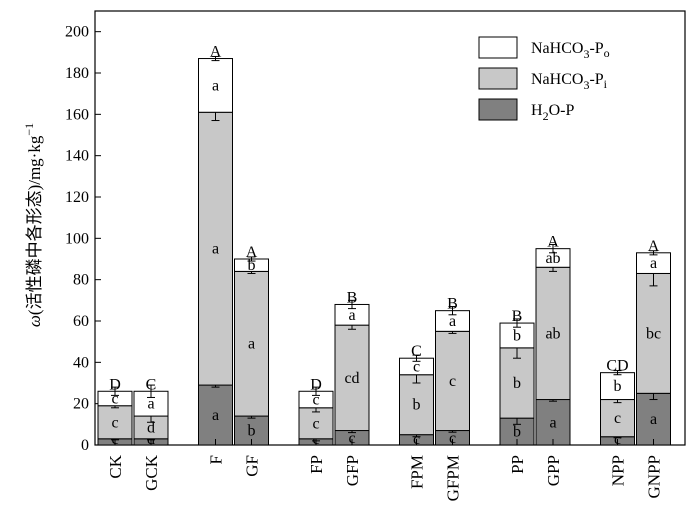 The height and width of the screenshot is (516, 700). What do you see at coordinates (77, 156) in the screenshot?
I see `y-tick-label: 140` at bounding box center [77, 156].